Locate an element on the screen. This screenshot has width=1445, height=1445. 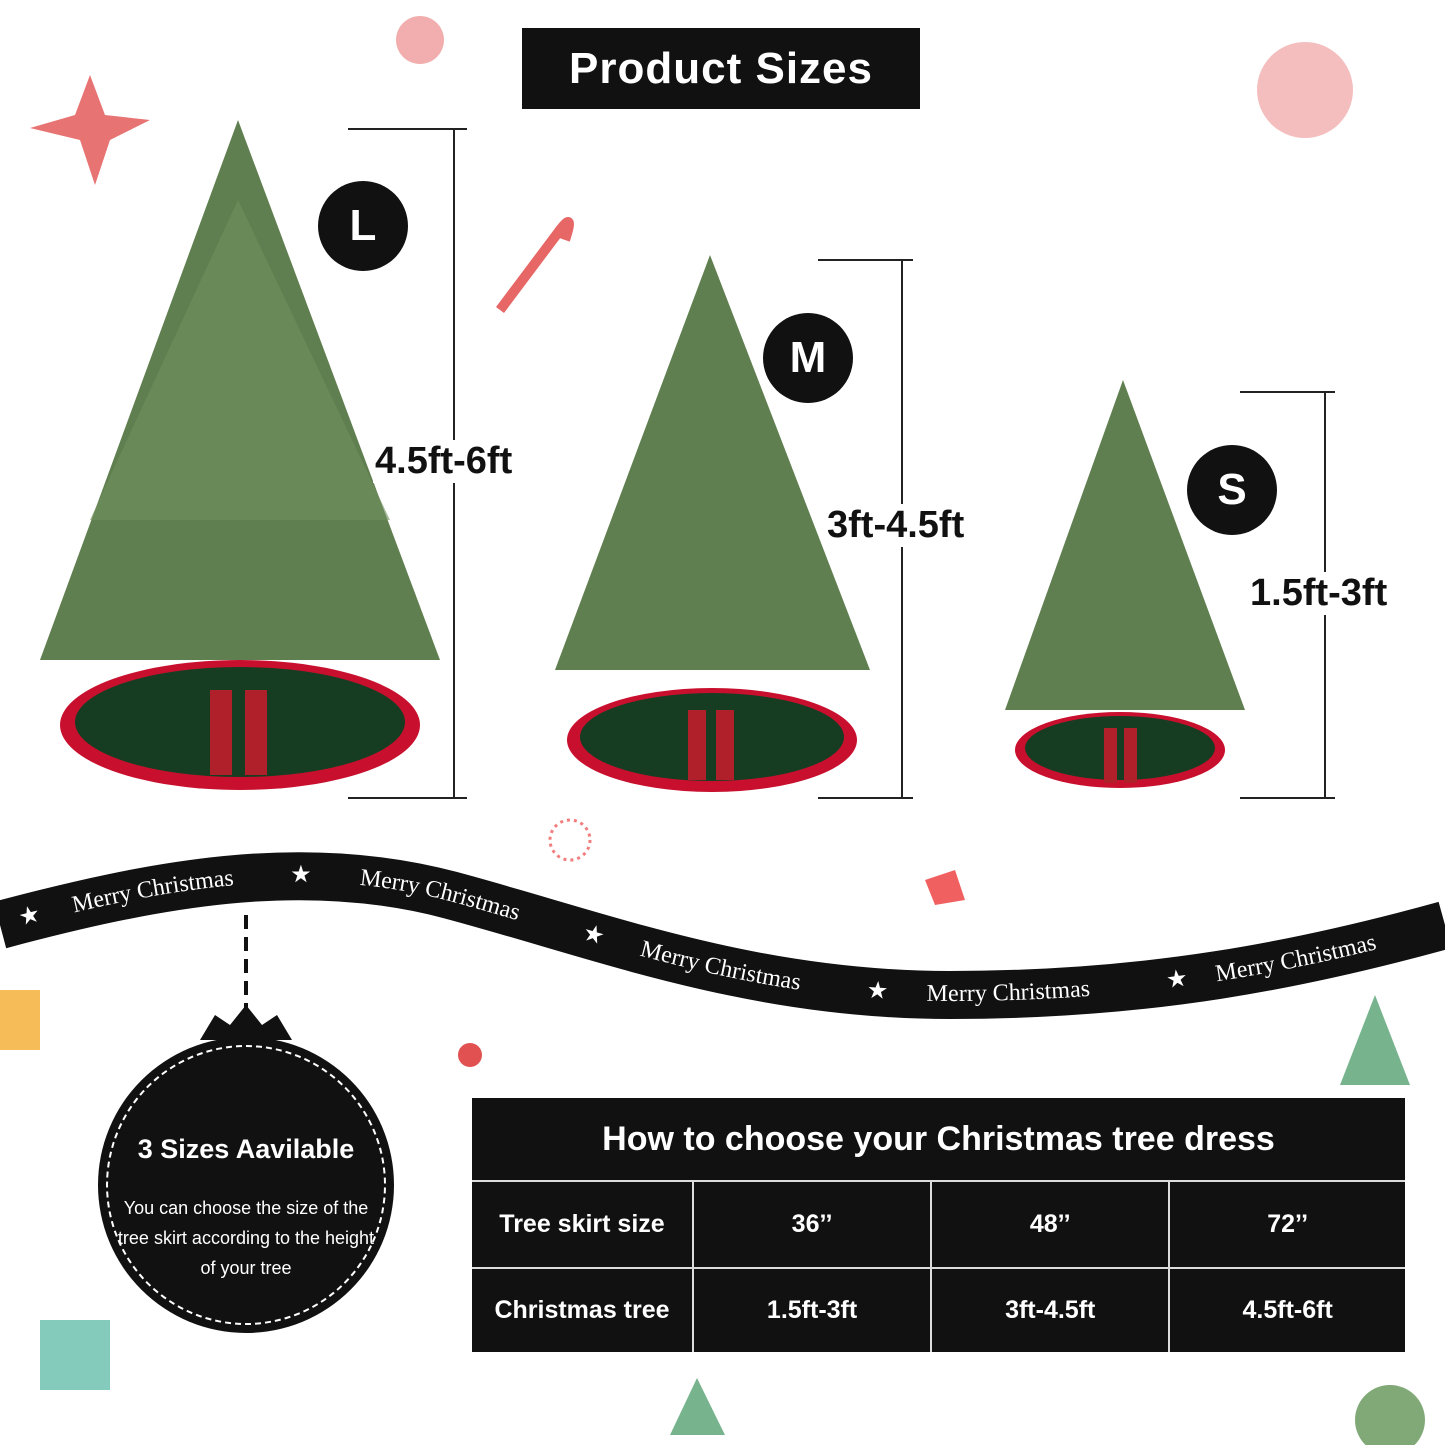
table-cell: 3ft-4.5ft is located at coordinates (1050, 1309).